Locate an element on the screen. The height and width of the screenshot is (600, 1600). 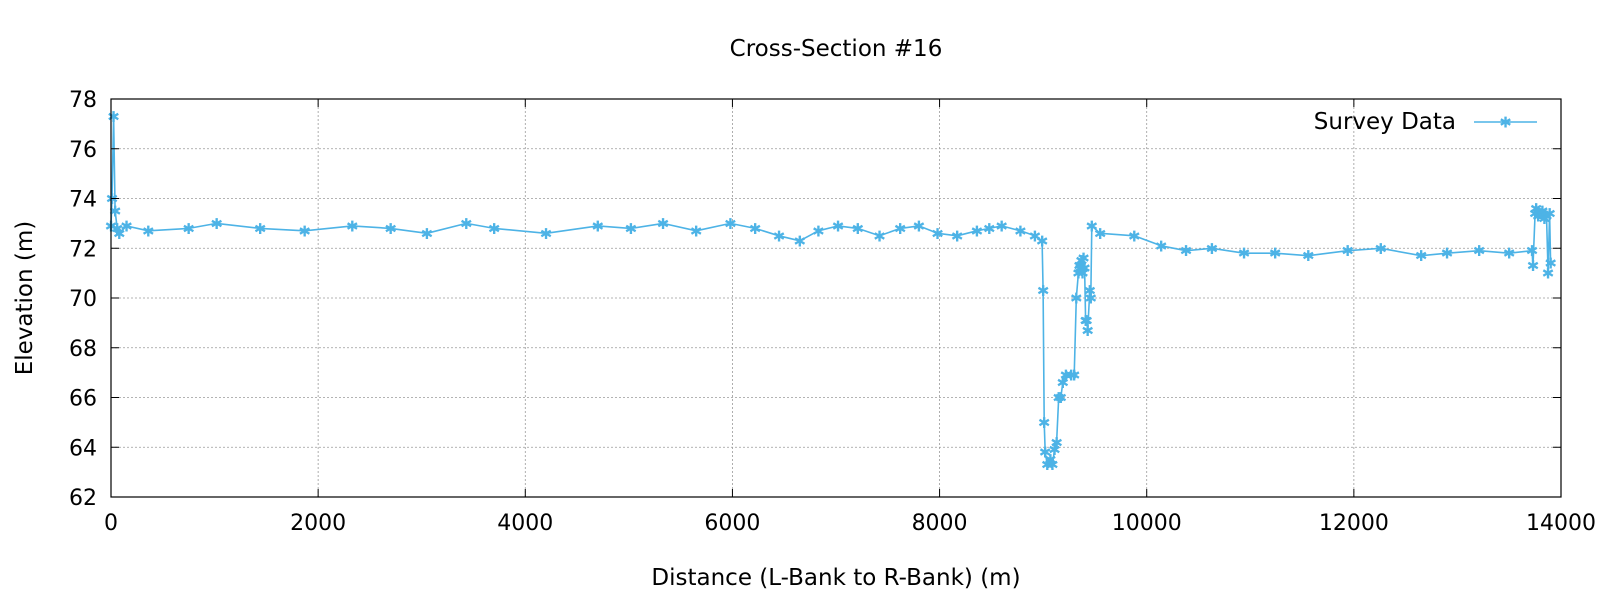
y-tick-label: 70 is located at coordinates (83, 299).